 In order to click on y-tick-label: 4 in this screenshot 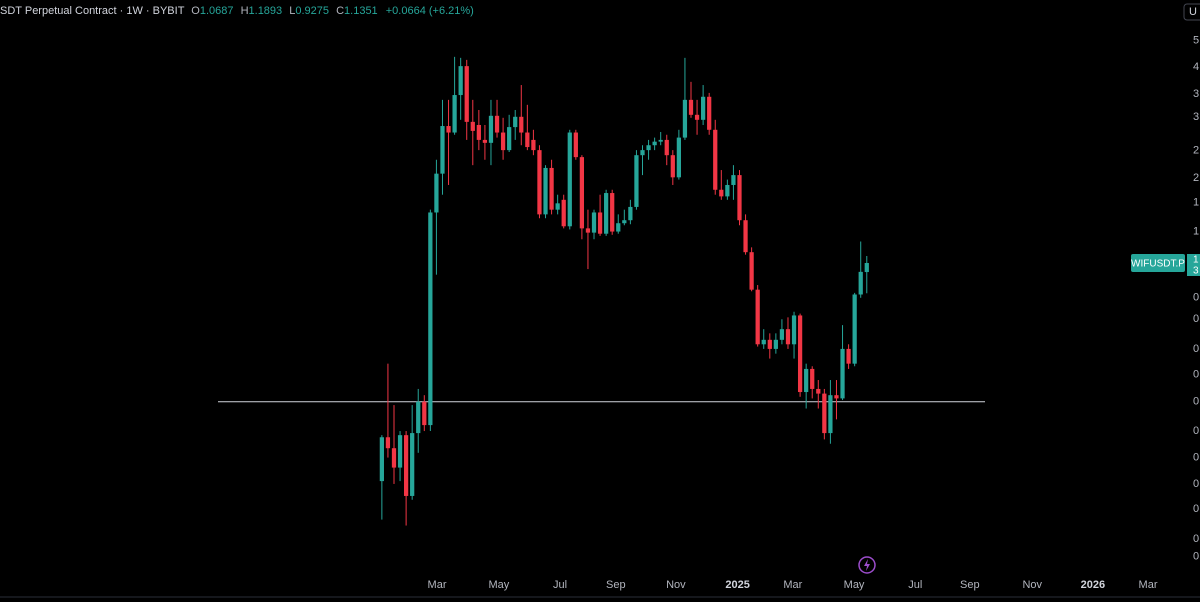, I will do `click(1196, 67)`.